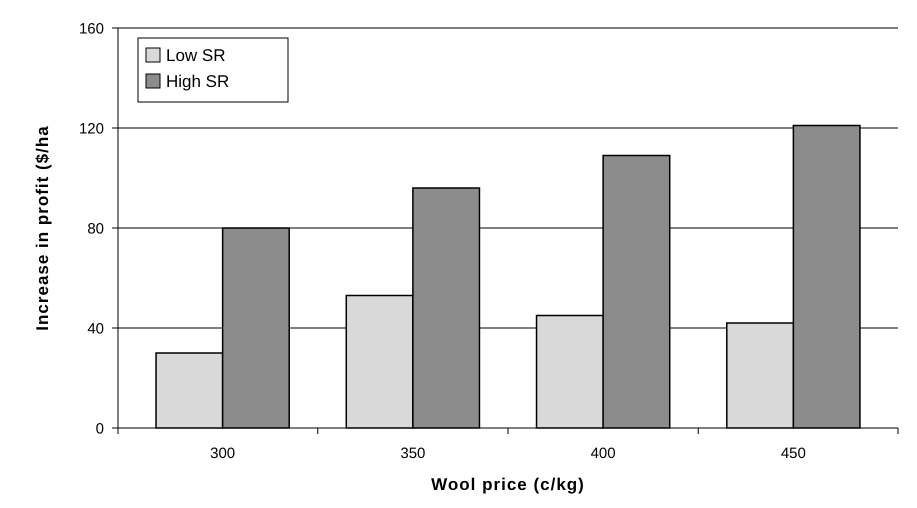 The width and height of the screenshot is (917, 508). What do you see at coordinates (91, 29) in the screenshot?
I see `y-tick-label: 160` at bounding box center [91, 29].